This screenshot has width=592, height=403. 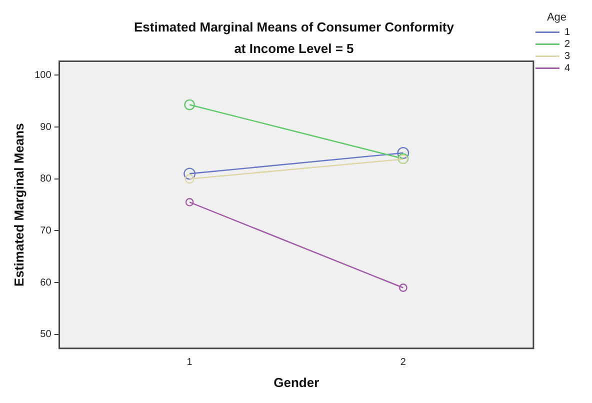 I want to click on y-tick-label: 70, so click(x=46, y=230).